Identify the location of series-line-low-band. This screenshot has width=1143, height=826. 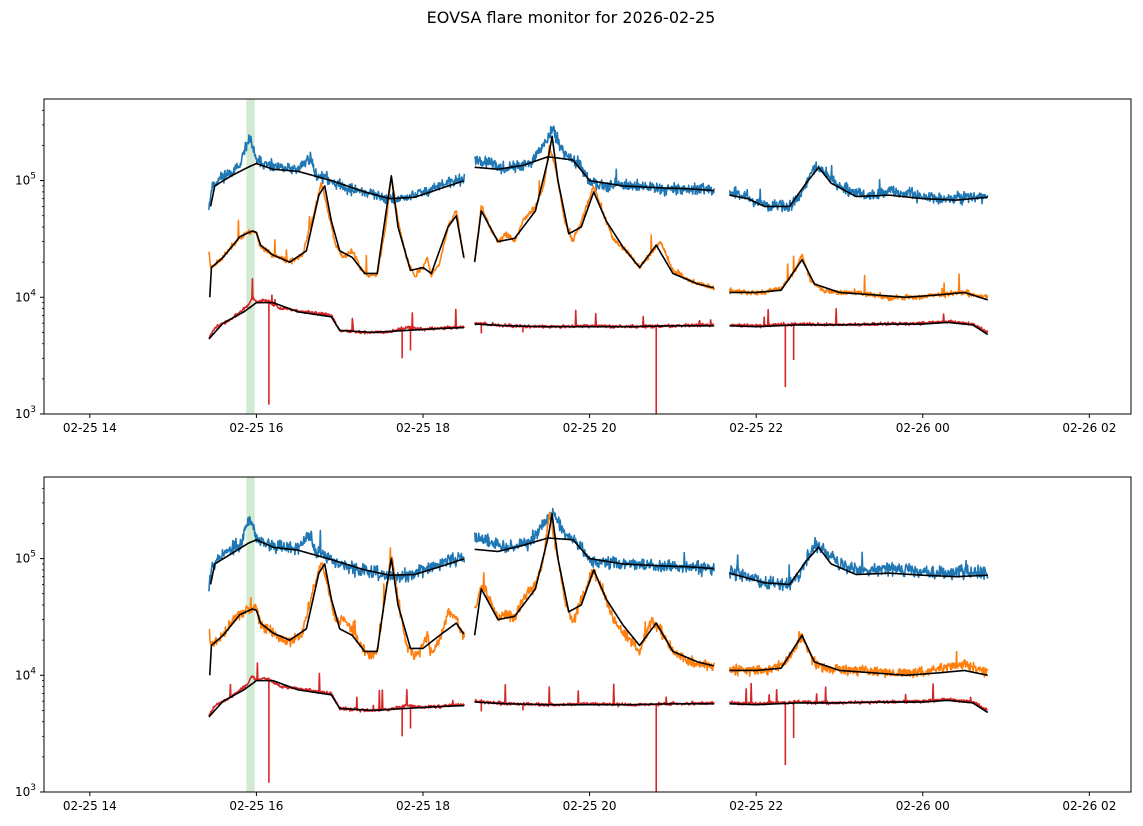
(598, 308).